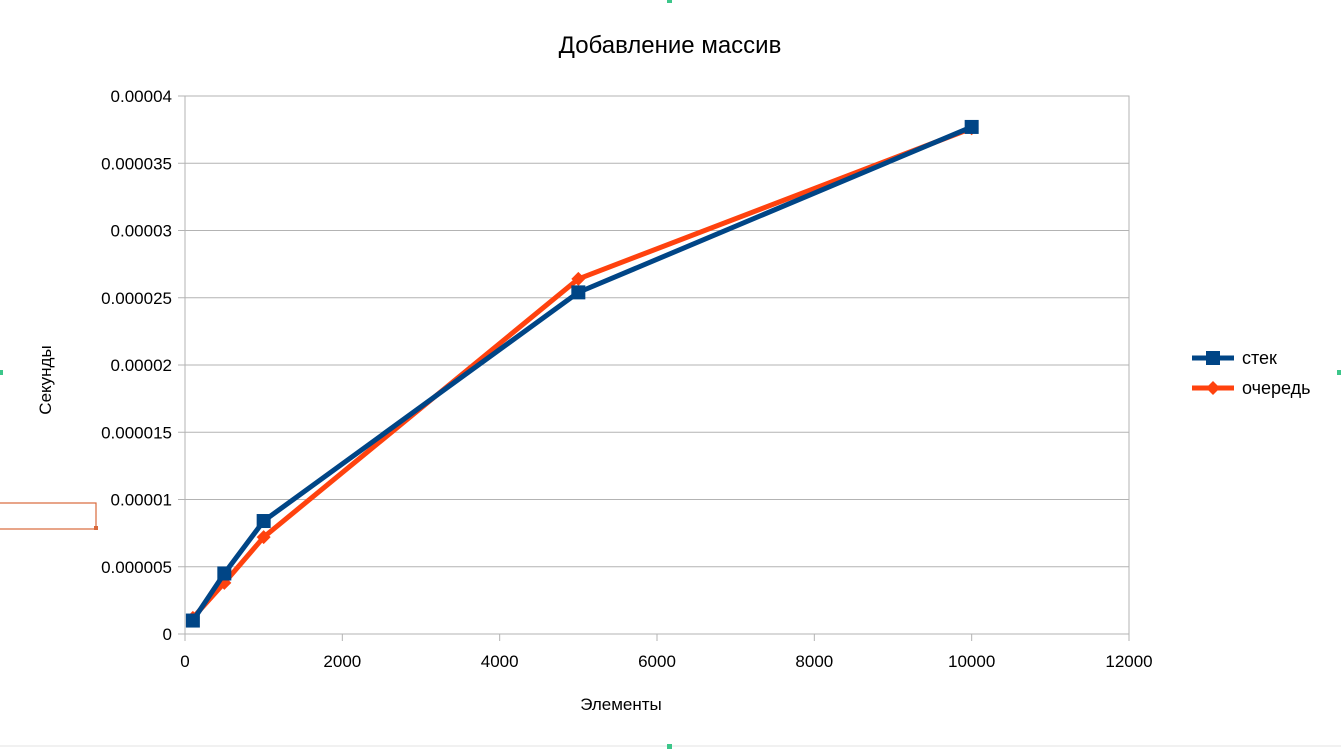 This screenshot has height=754, width=1341. Describe the element at coordinates (136, 163) in the screenshot. I see `y-tick-label: 0.000035` at that location.